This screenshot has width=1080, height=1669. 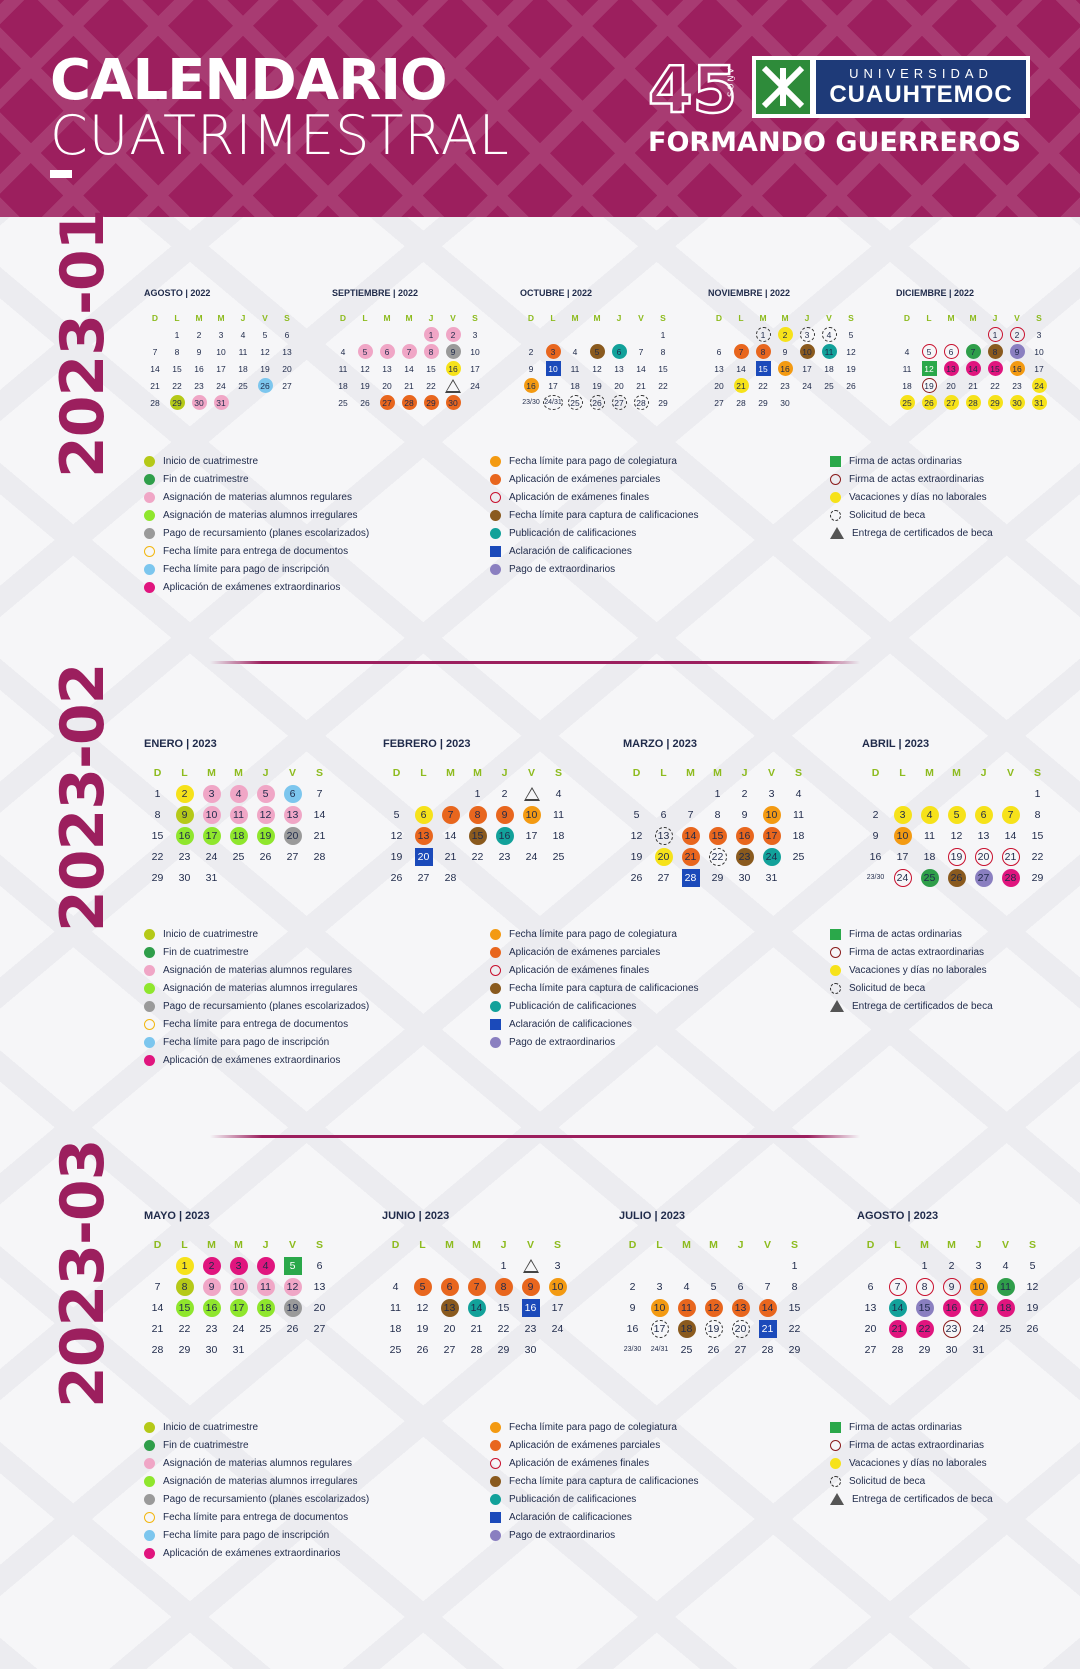 What do you see at coordinates (785, 368) in the screenshot?
I see `day-number: 16` at bounding box center [785, 368].